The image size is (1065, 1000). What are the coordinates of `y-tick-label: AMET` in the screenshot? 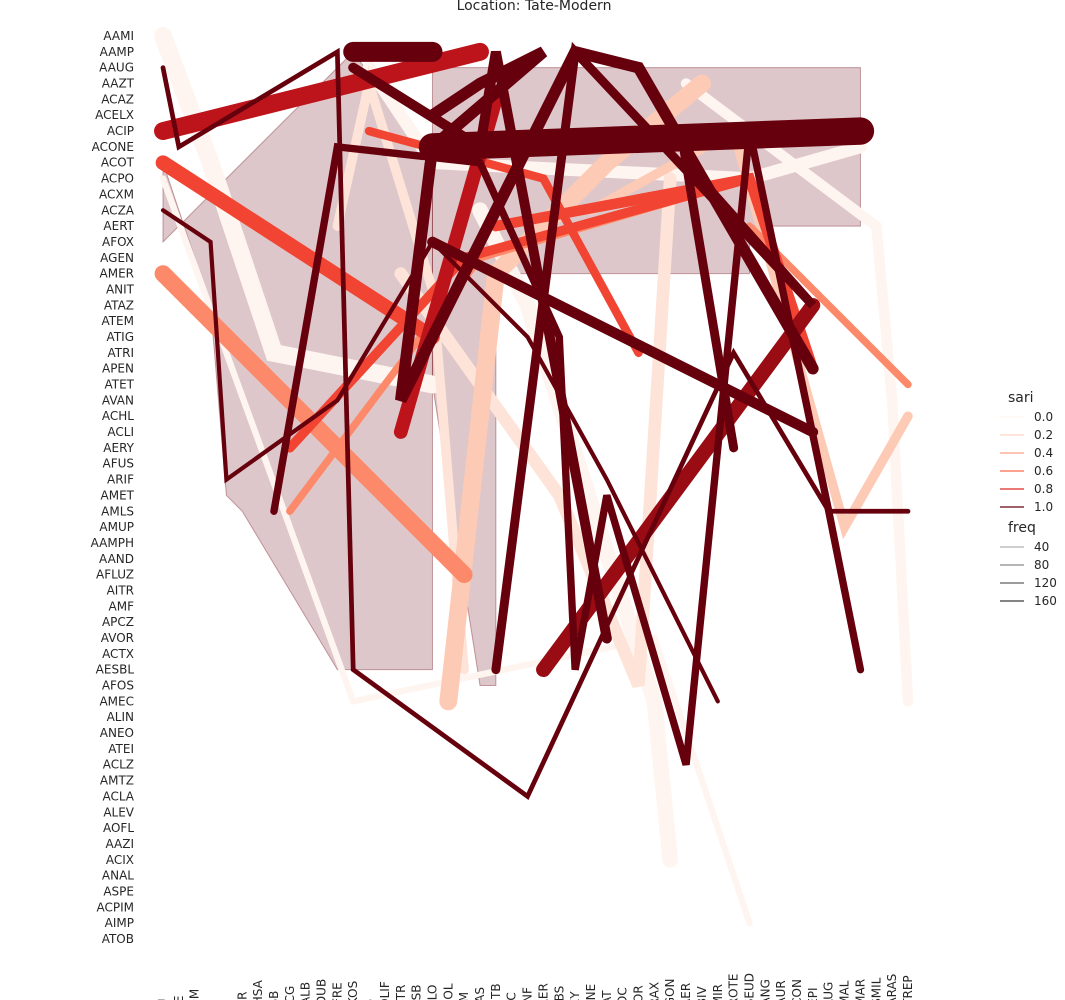 It's located at (118, 495).